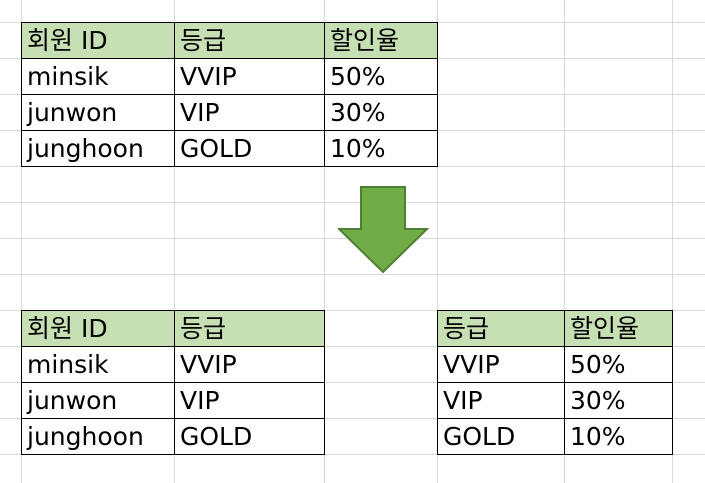 This screenshot has height=483, width=705. I want to click on table-row: junghoon GOLD 10%, so click(229, 148).